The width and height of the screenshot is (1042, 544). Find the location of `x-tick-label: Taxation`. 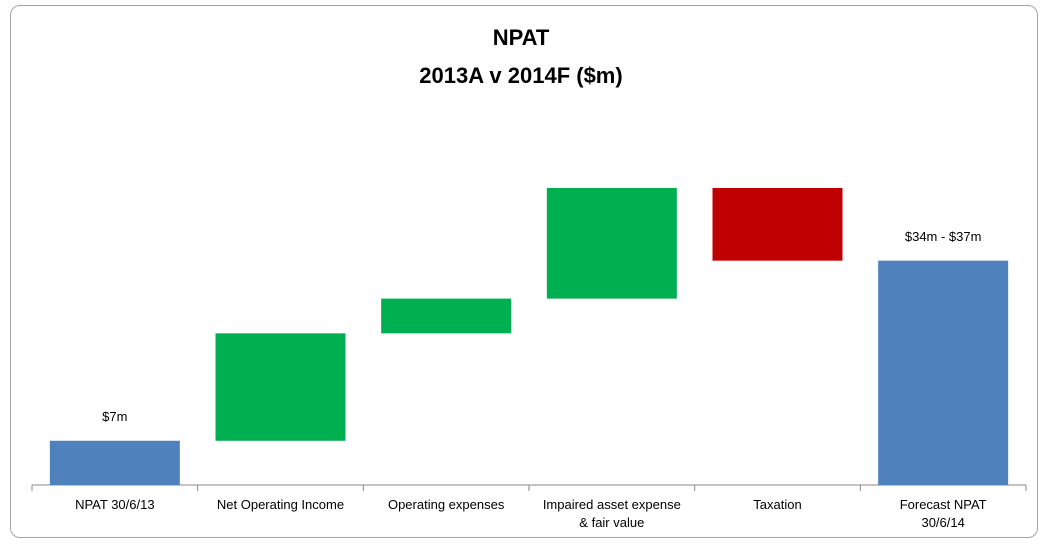

x-tick-label: Taxation is located at coordinates (777, 504).